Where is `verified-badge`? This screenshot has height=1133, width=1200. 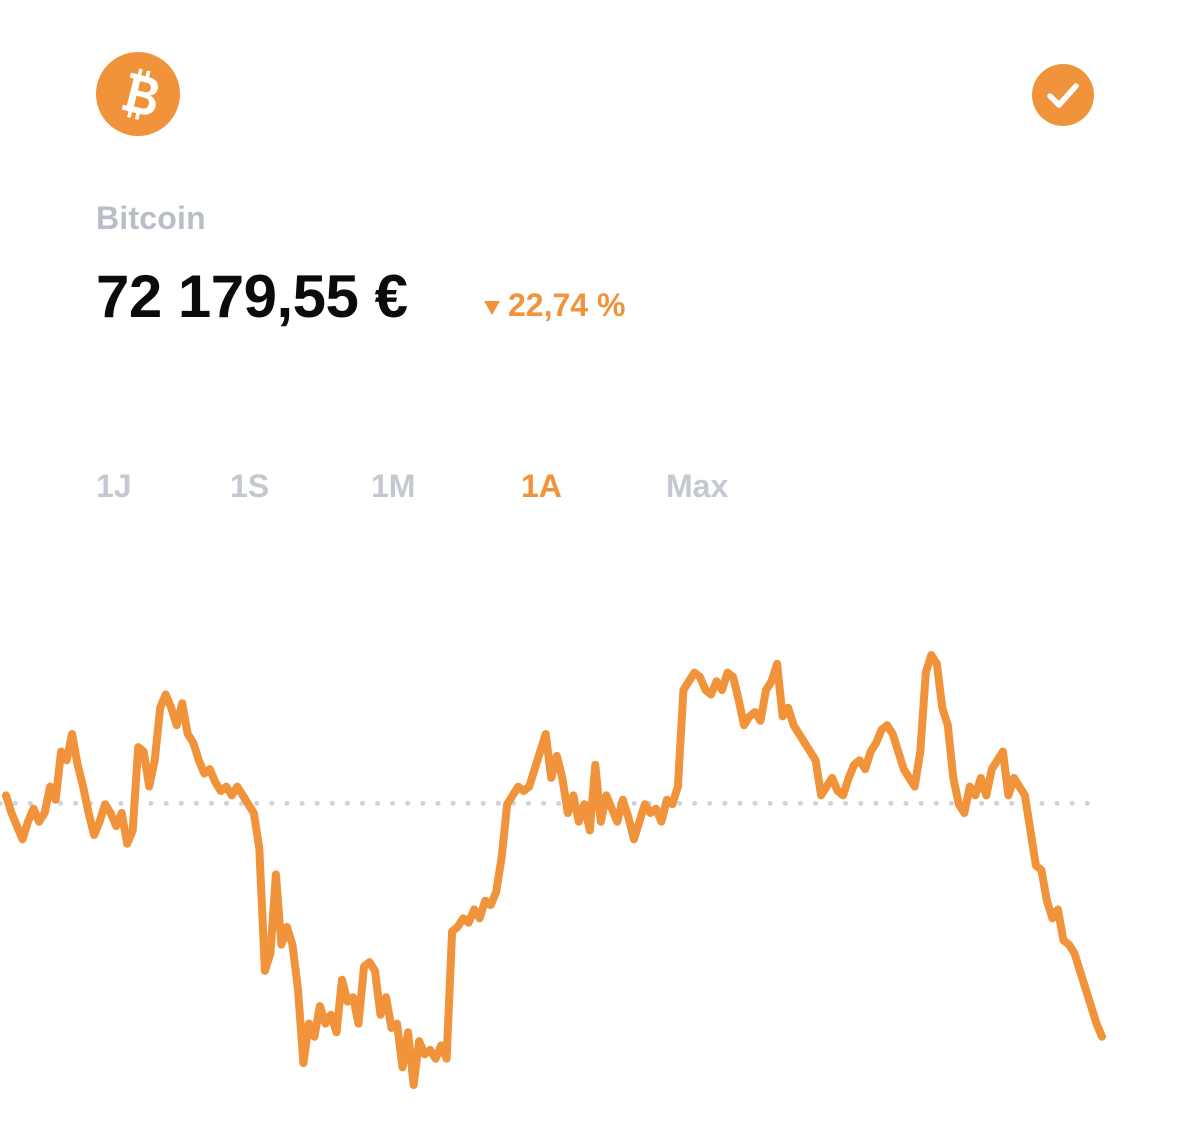
verified-badge is located at coordinates (1063, 95).